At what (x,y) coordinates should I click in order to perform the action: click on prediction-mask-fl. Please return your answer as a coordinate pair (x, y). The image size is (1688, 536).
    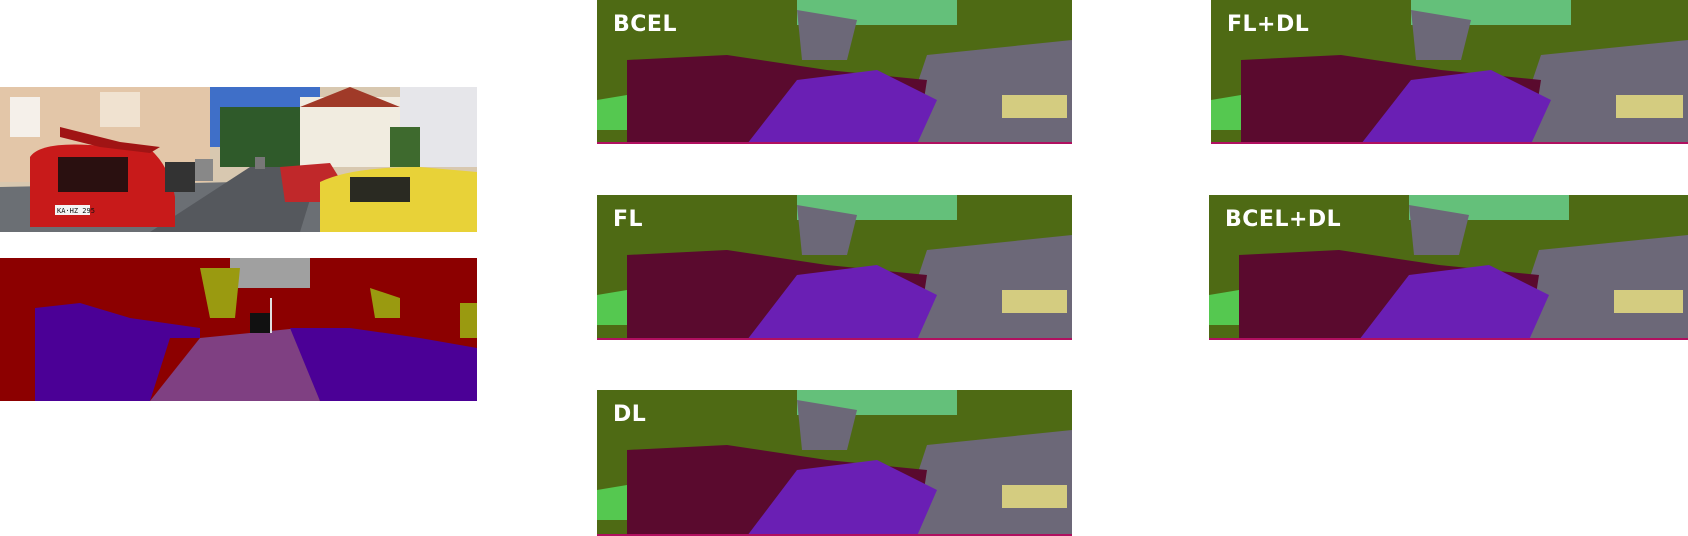
    Looking at the image, I should click on (834, 267).